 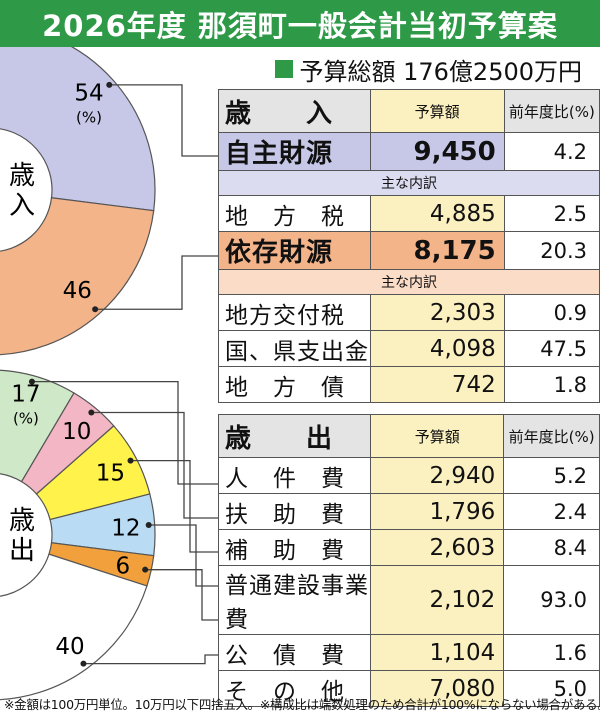 I want to click on expenditure-row-name: 人 件 費, so click(x=294, y=475).